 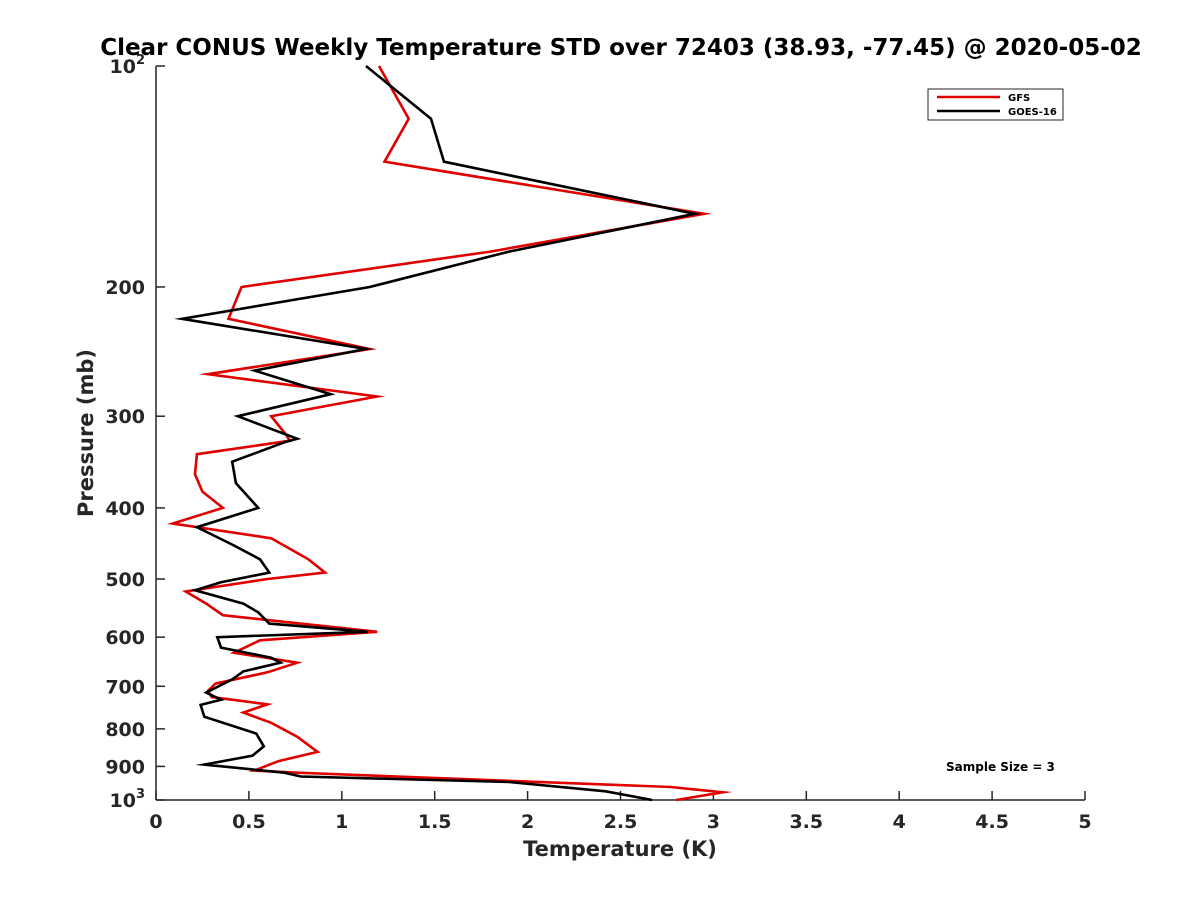 What do you see at coordinates (125, 509) in the screenshot?
I see `y-tick-label: 400` at bounding box center [125, 509].